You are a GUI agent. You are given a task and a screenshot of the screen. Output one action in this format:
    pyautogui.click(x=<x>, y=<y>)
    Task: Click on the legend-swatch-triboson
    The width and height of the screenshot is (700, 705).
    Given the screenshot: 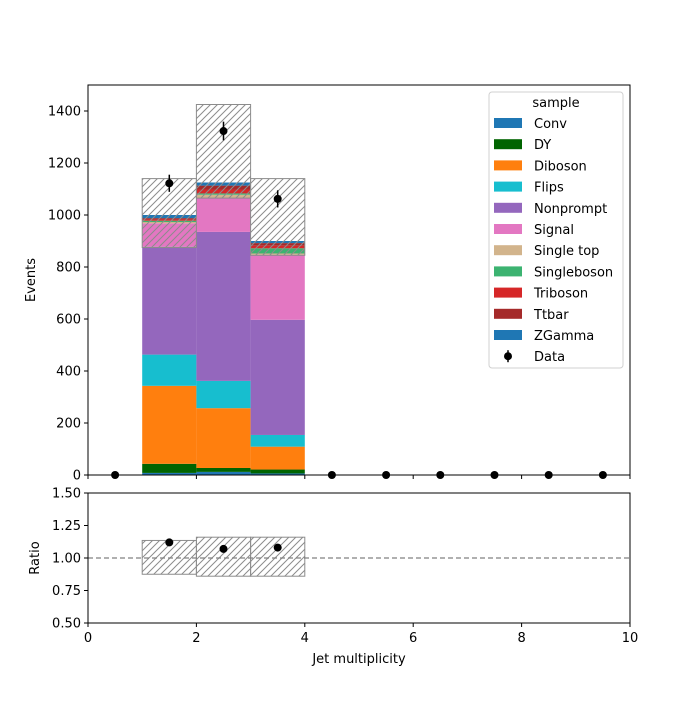 What is the action you would take?
    pyautogui.click(x=508, y=292)
    